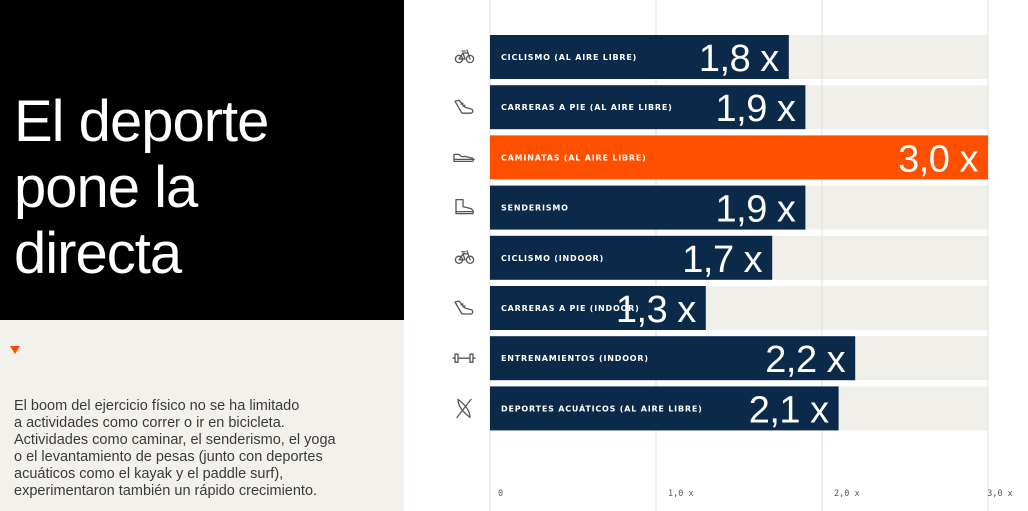  What do you see at coordinates (739, 59) in the screenshot?
I see `bar-value-label: 1,8 x` at bounding box center [739, 59].